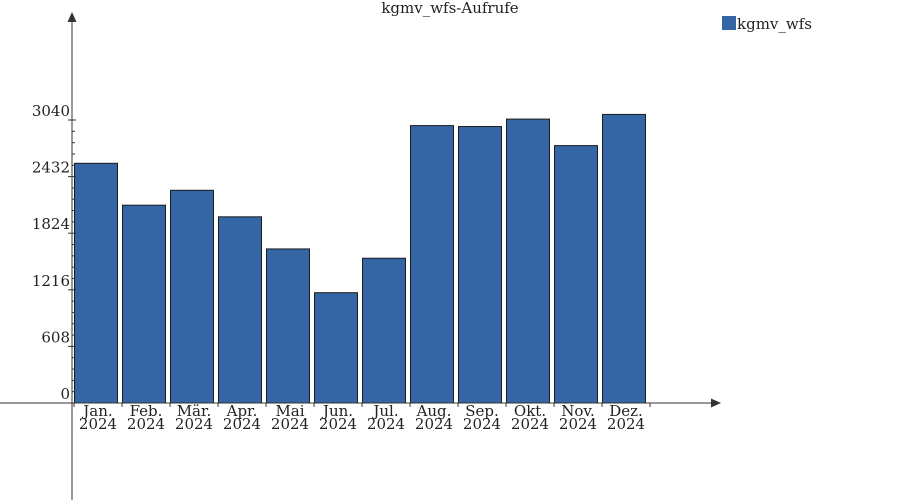  I want to click on y-tick-label-2: 1216, so click(51, 281).